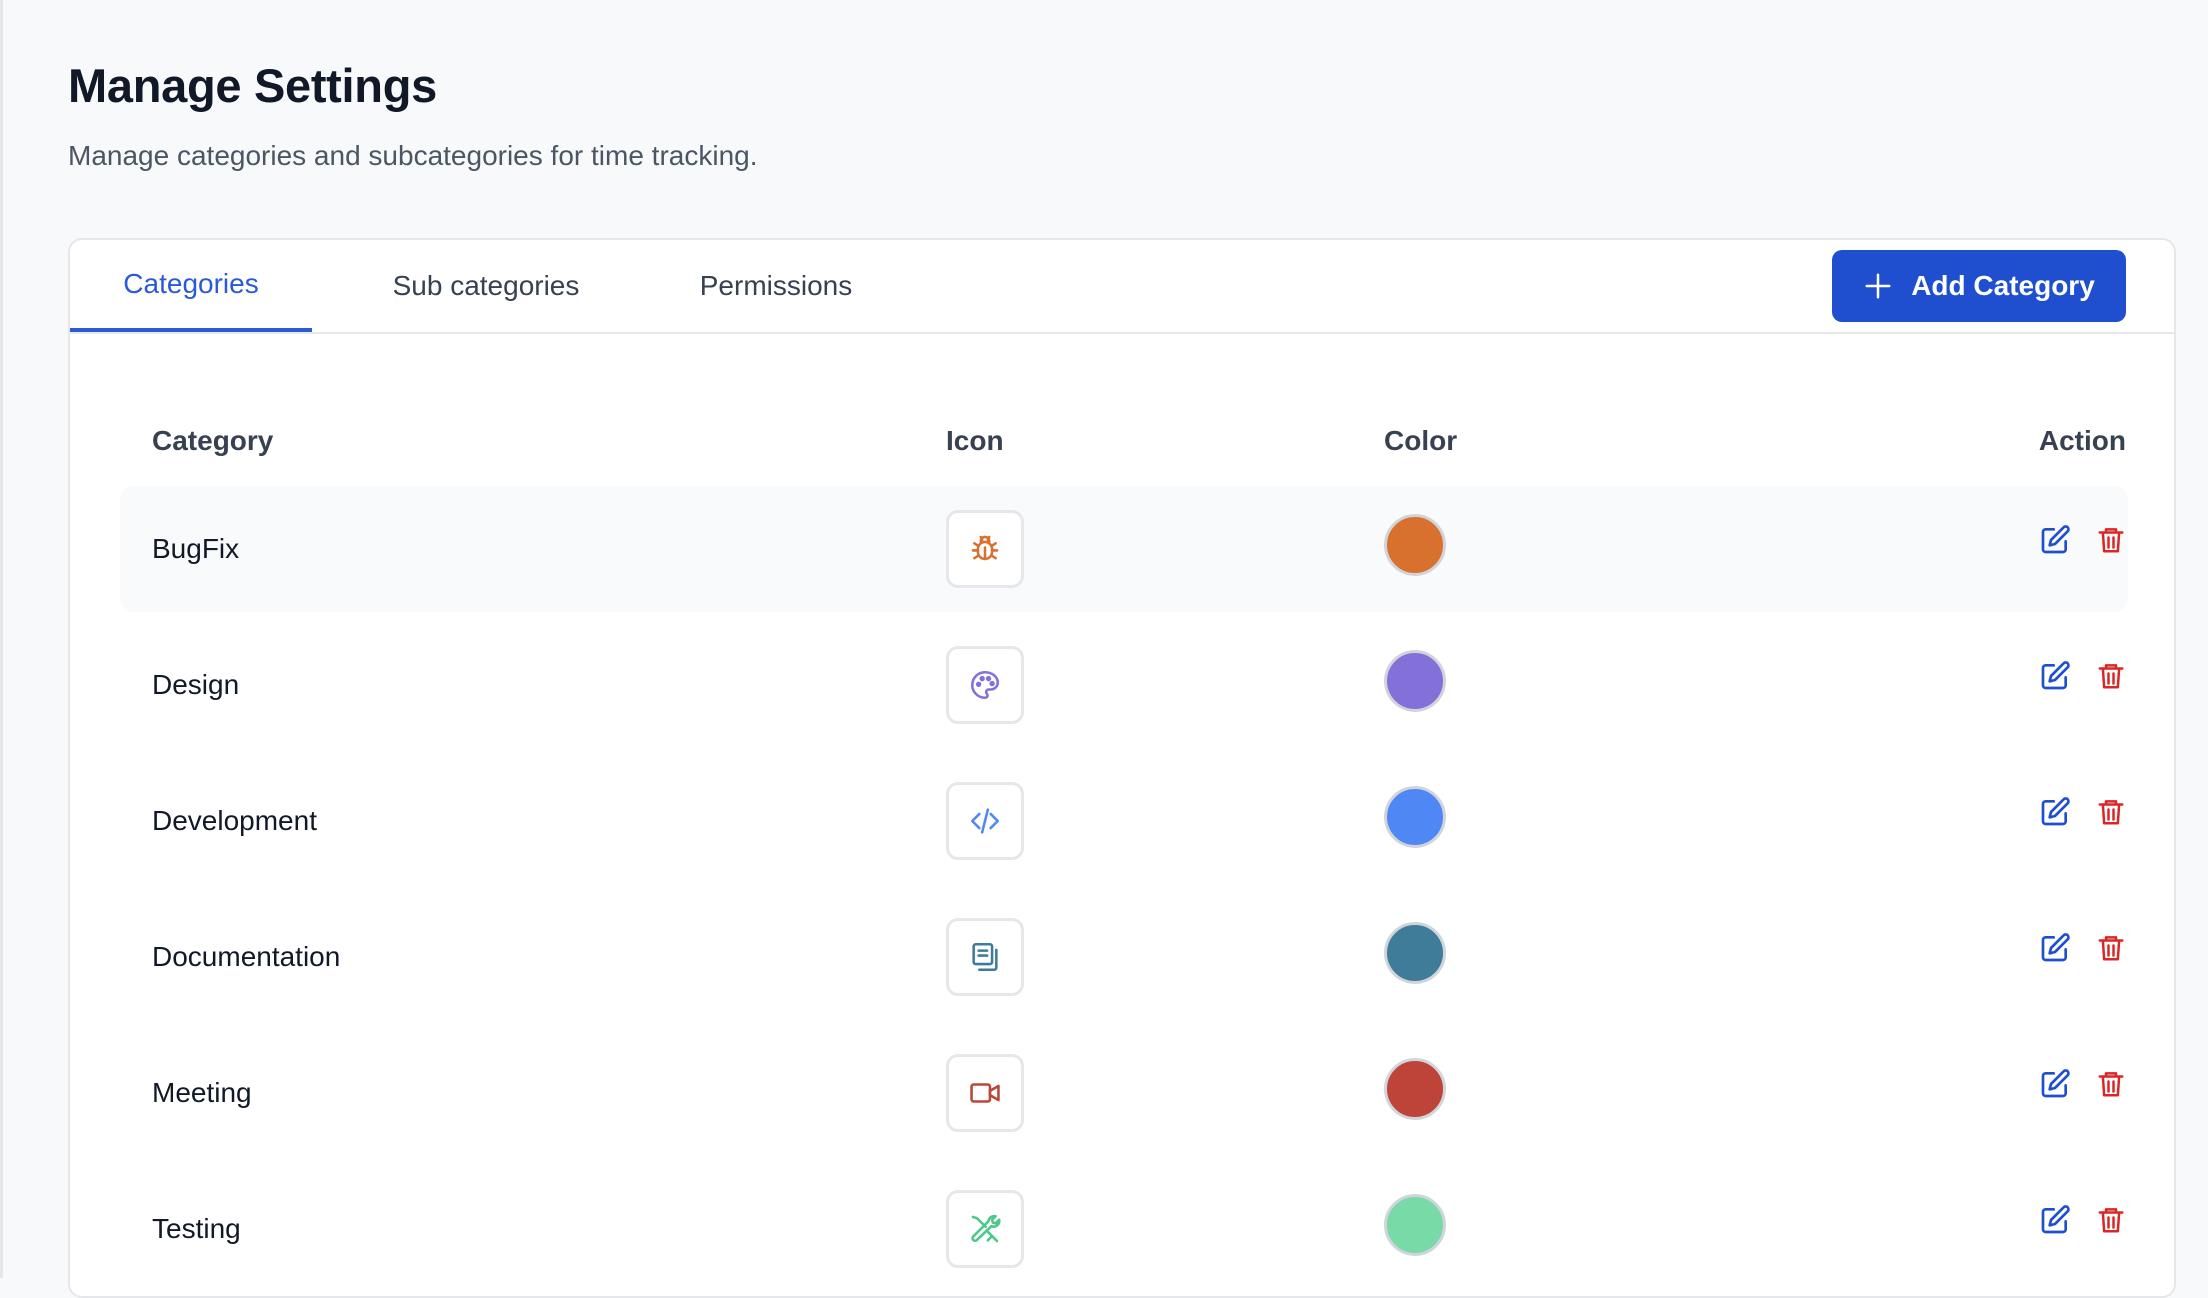 The height and width of the screenshot is (1298, 2208). I want to click on header-category: Category, so click(213, 440).